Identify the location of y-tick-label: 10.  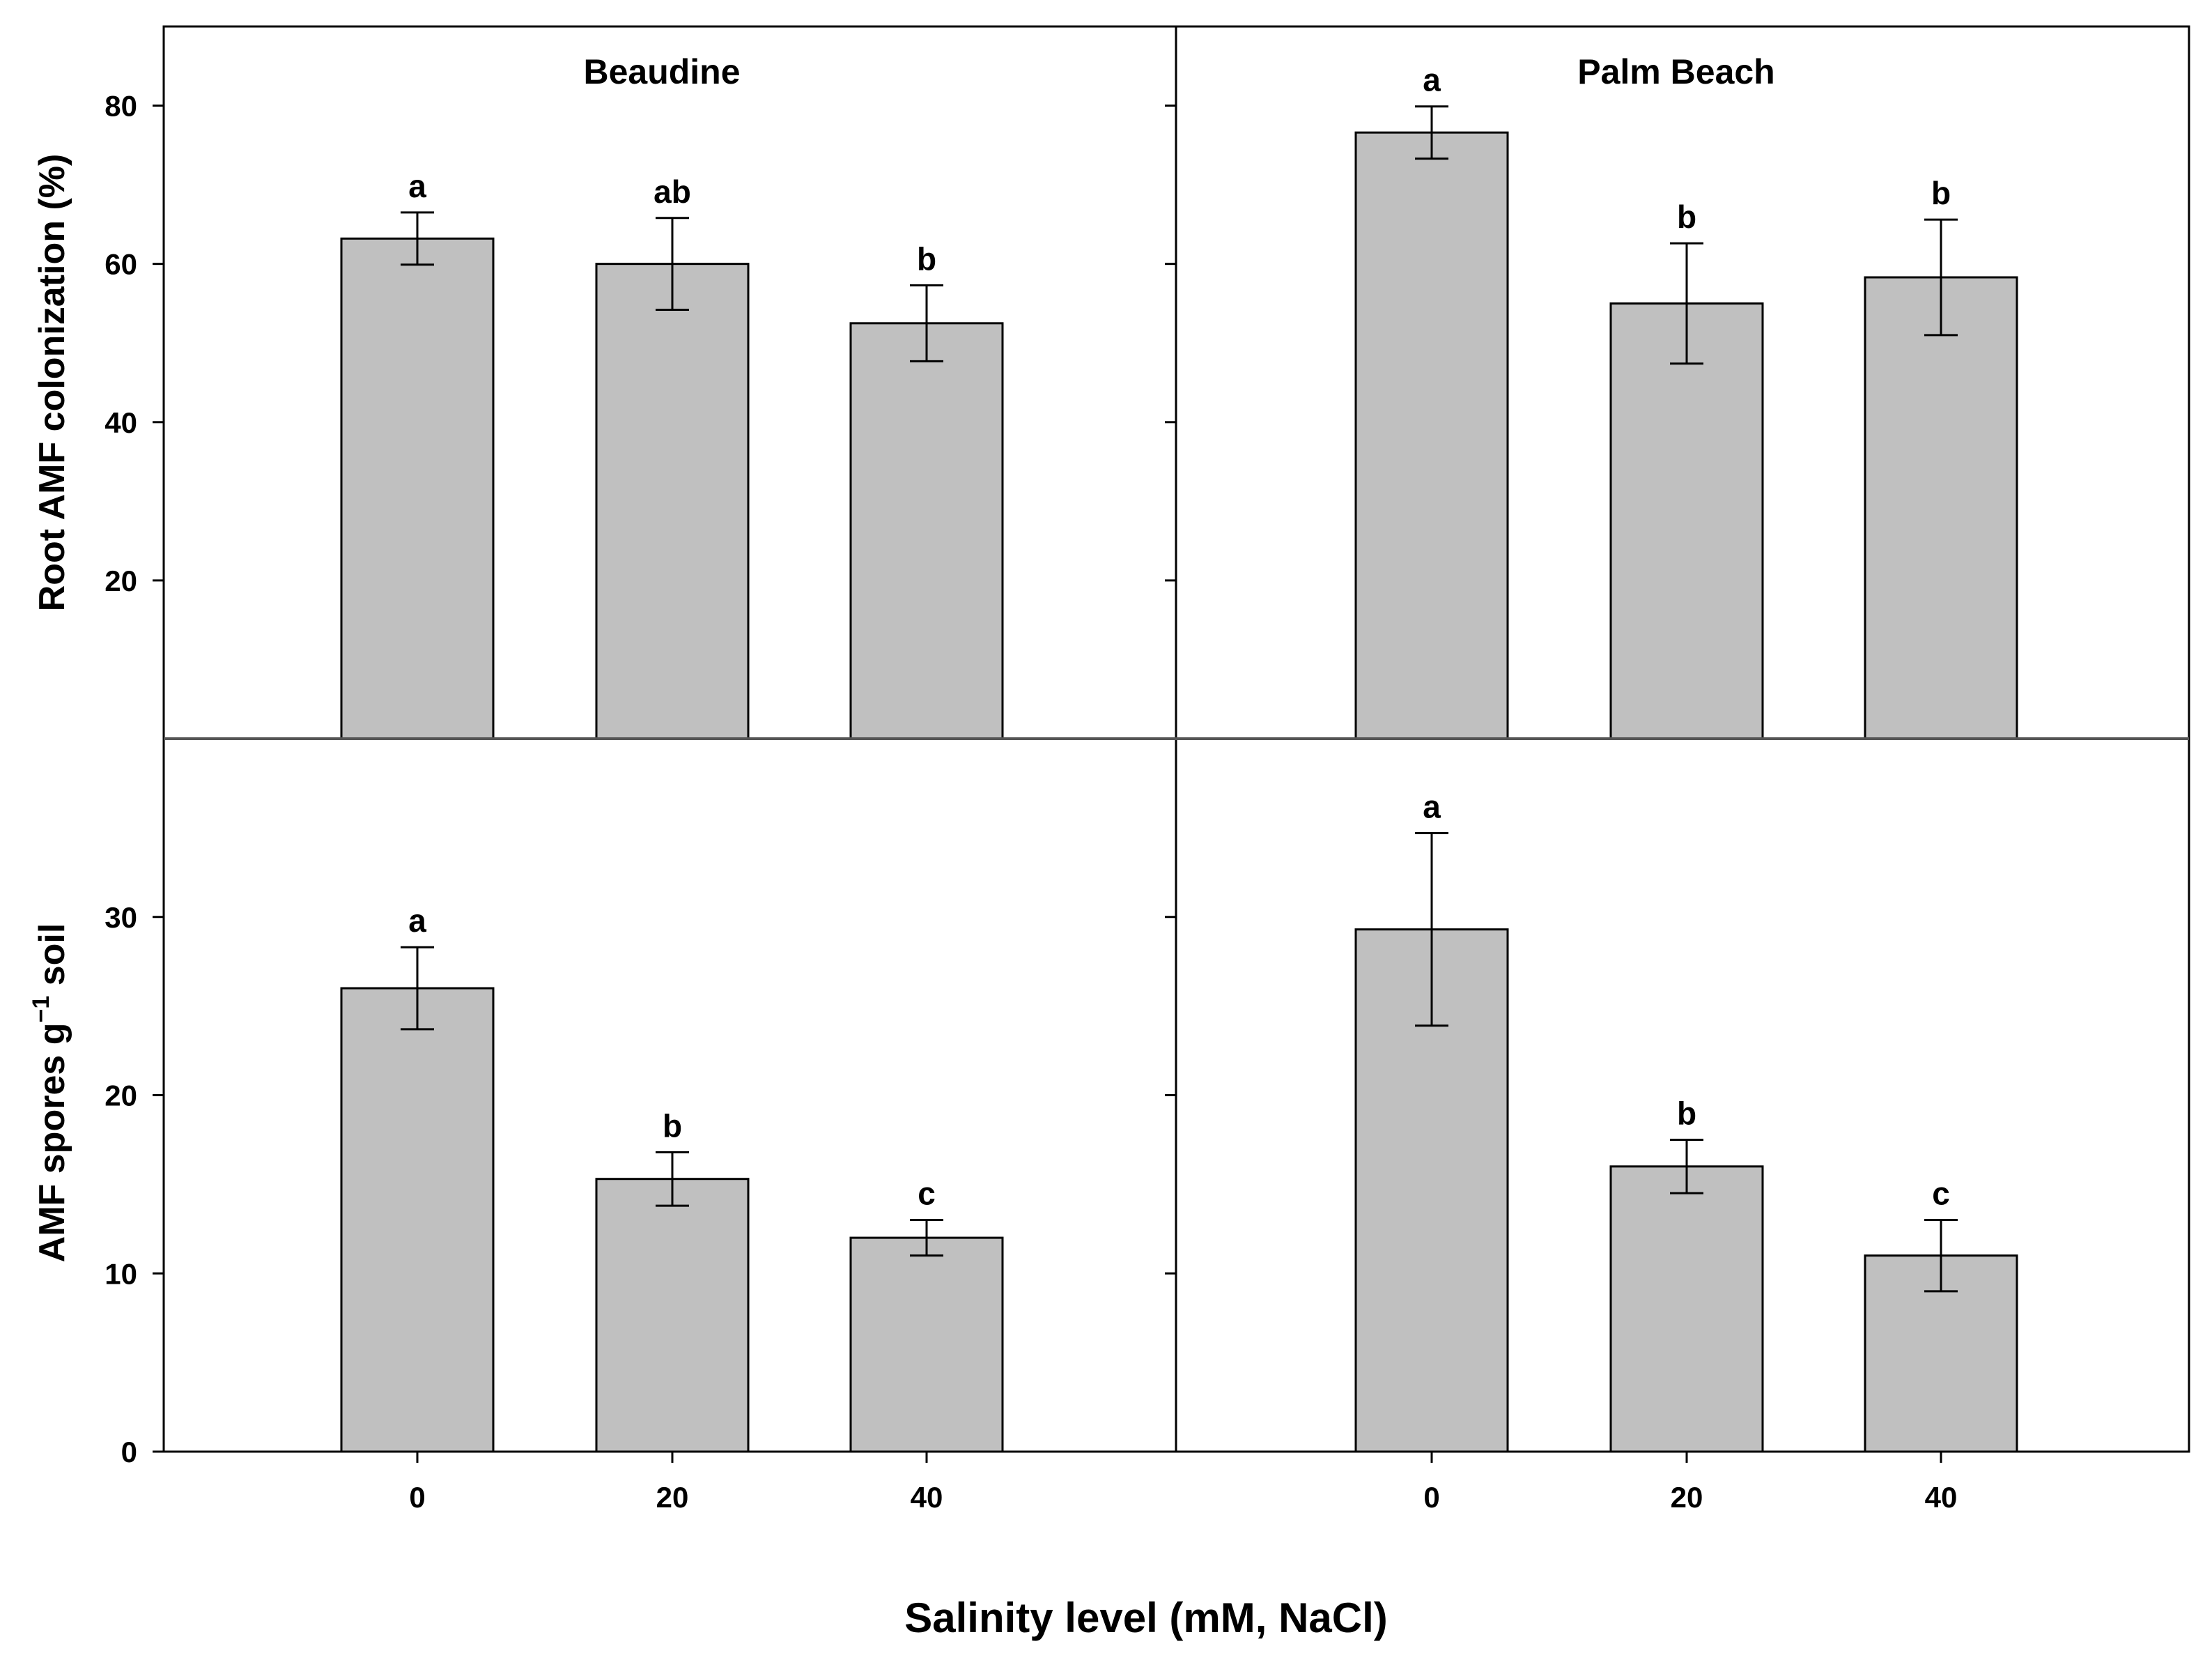
(121, 1273).